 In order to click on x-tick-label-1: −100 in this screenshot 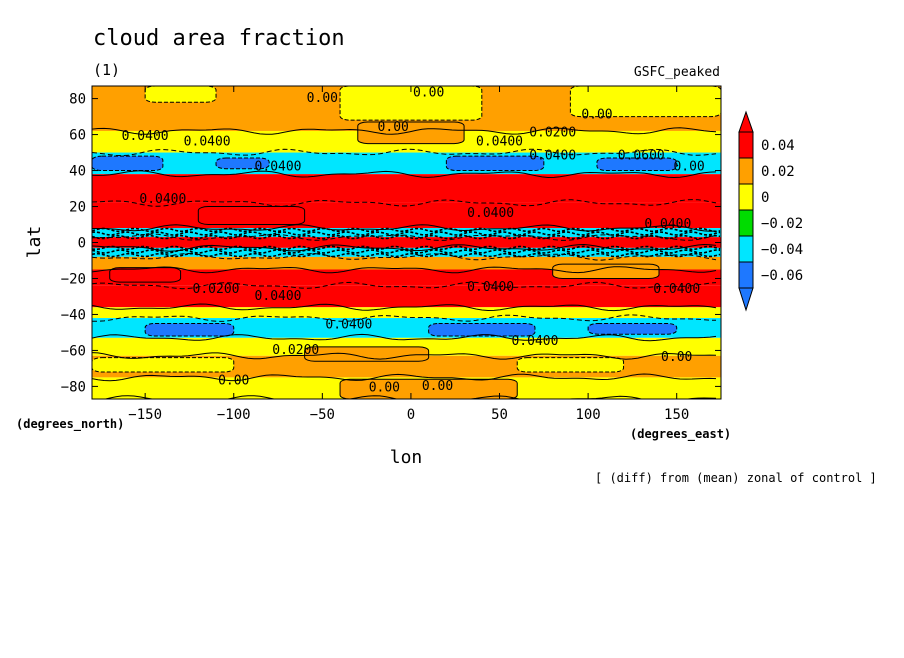, I will do `click(234, 415)`.